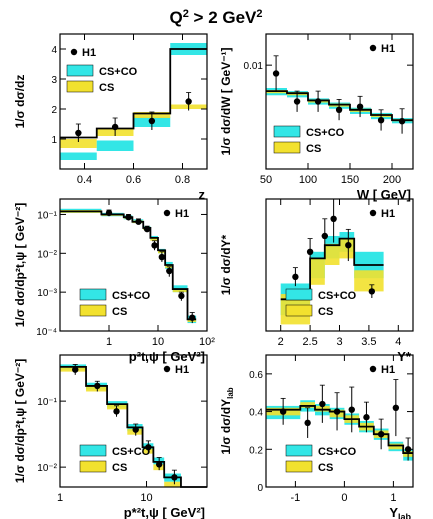 The height and width of the screenshot is (519, 433). I want to click on x-tick-label: 0.8, so click(182, 180).